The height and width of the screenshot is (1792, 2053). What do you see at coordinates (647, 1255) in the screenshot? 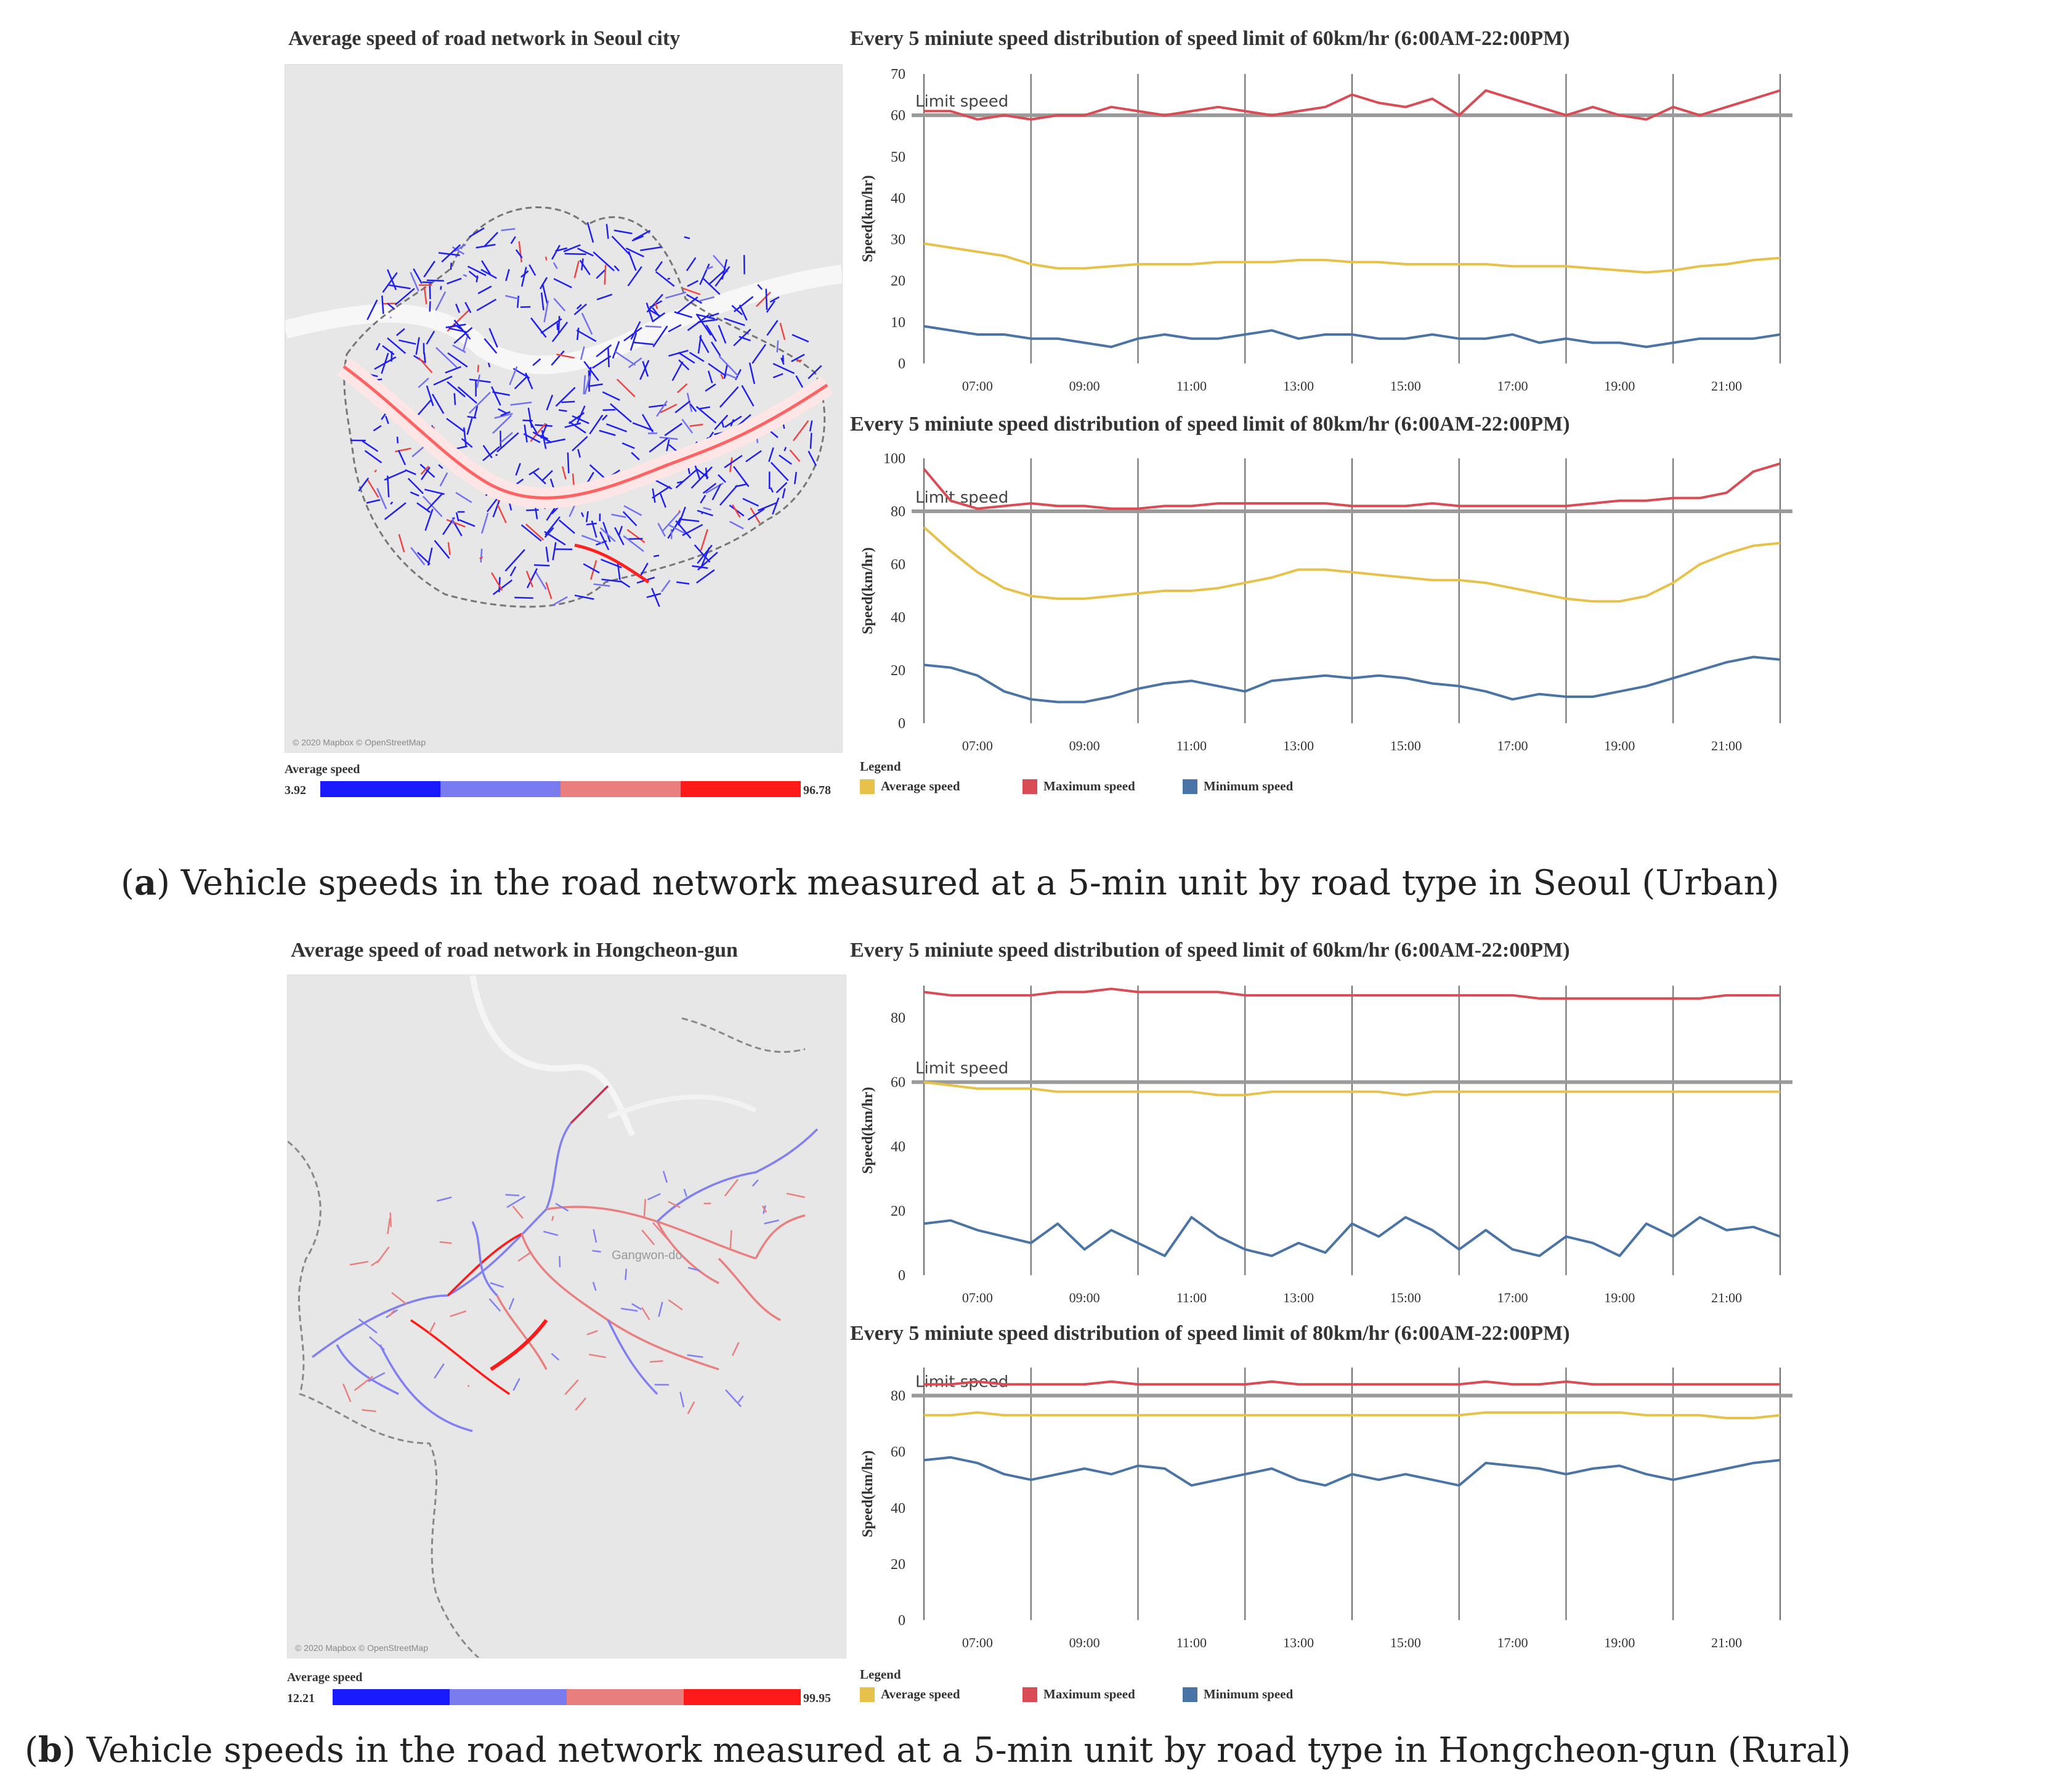
I see `region-label: Gangwon-do` at bounding box center [647, 1255].